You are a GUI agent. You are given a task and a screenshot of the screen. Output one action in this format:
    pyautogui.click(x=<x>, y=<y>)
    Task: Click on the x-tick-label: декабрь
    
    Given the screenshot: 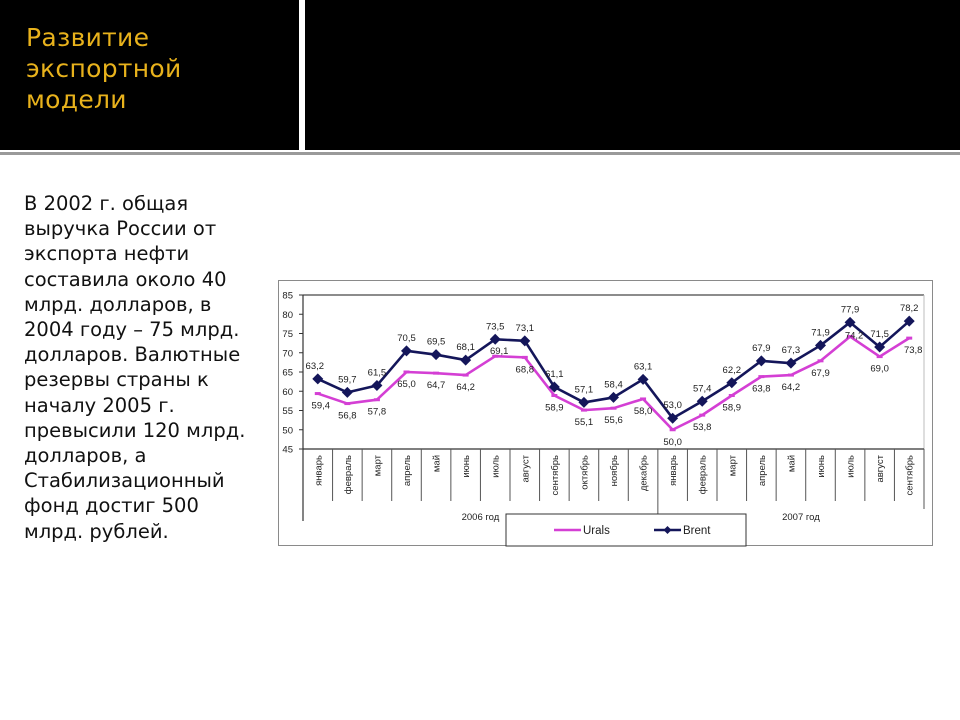 What is the action you would take?
    pyautogui.click(x=644, y=473)
    